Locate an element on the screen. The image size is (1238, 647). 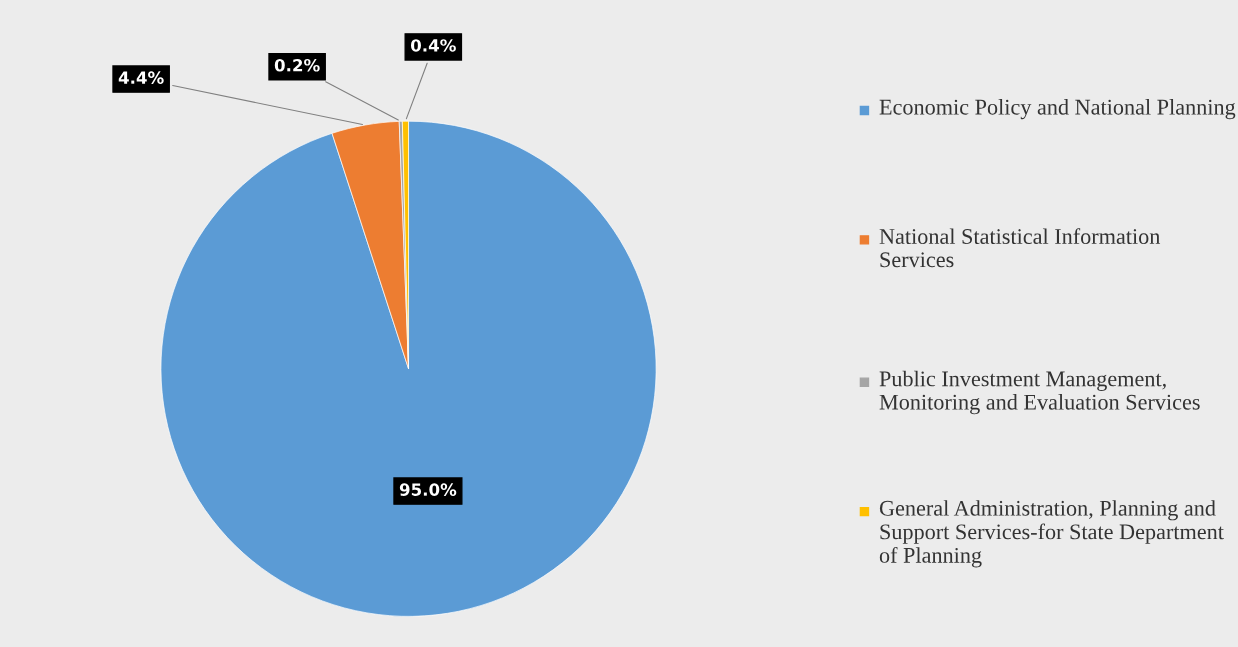
data-label: 0.2% is located at coordinates (297, 65).